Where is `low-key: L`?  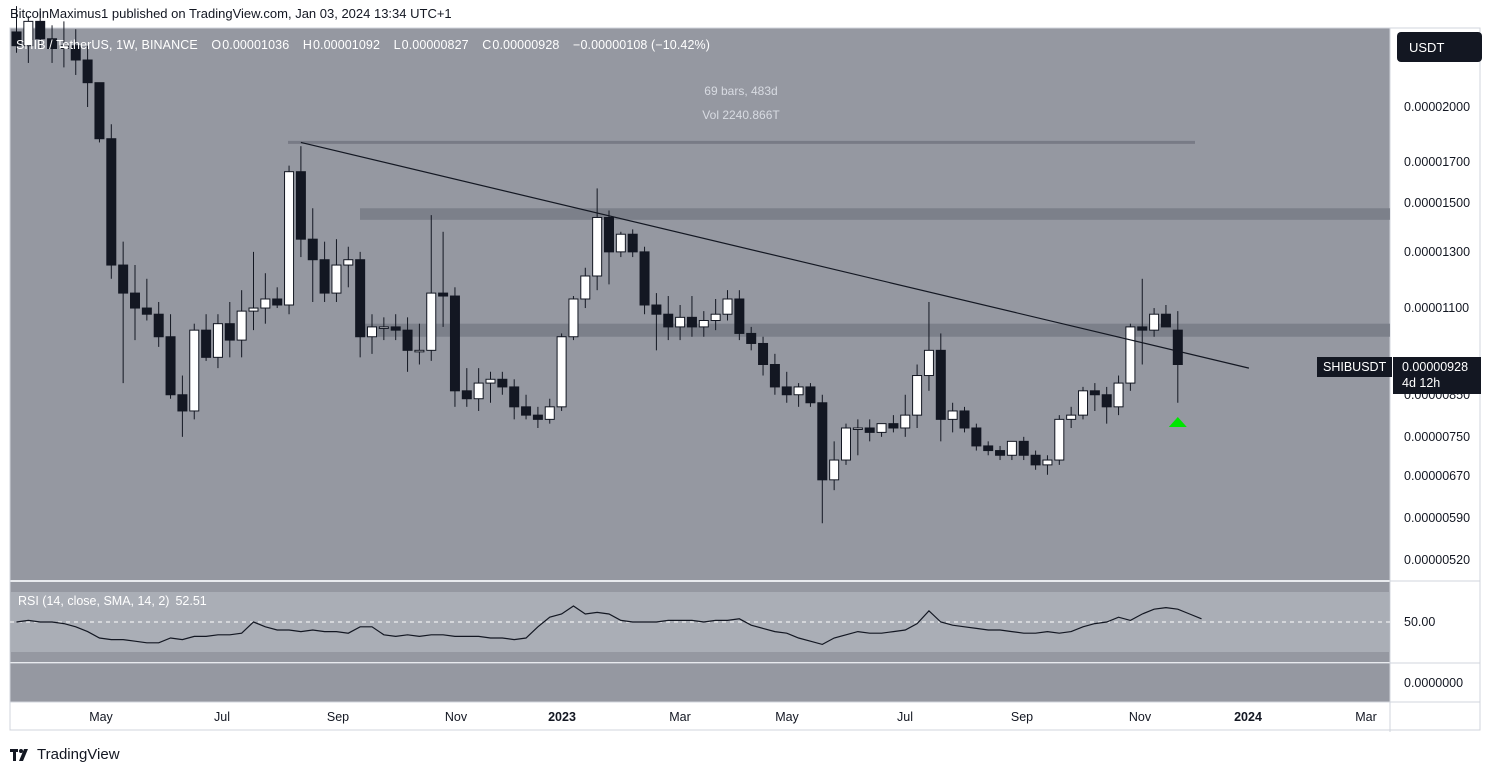 low-key: L is located at coordinates (397, 45).